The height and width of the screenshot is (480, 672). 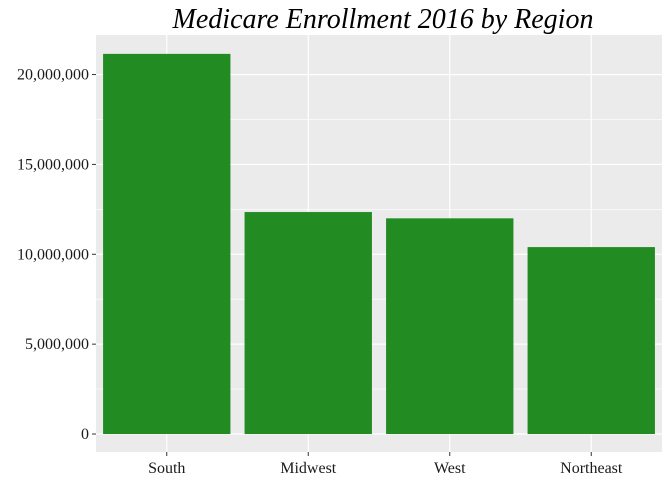 What do you see at coordinates (591, 468) in the screenshot?
I see `x-tick-label: Northeast` at bounding box center [591, 468].